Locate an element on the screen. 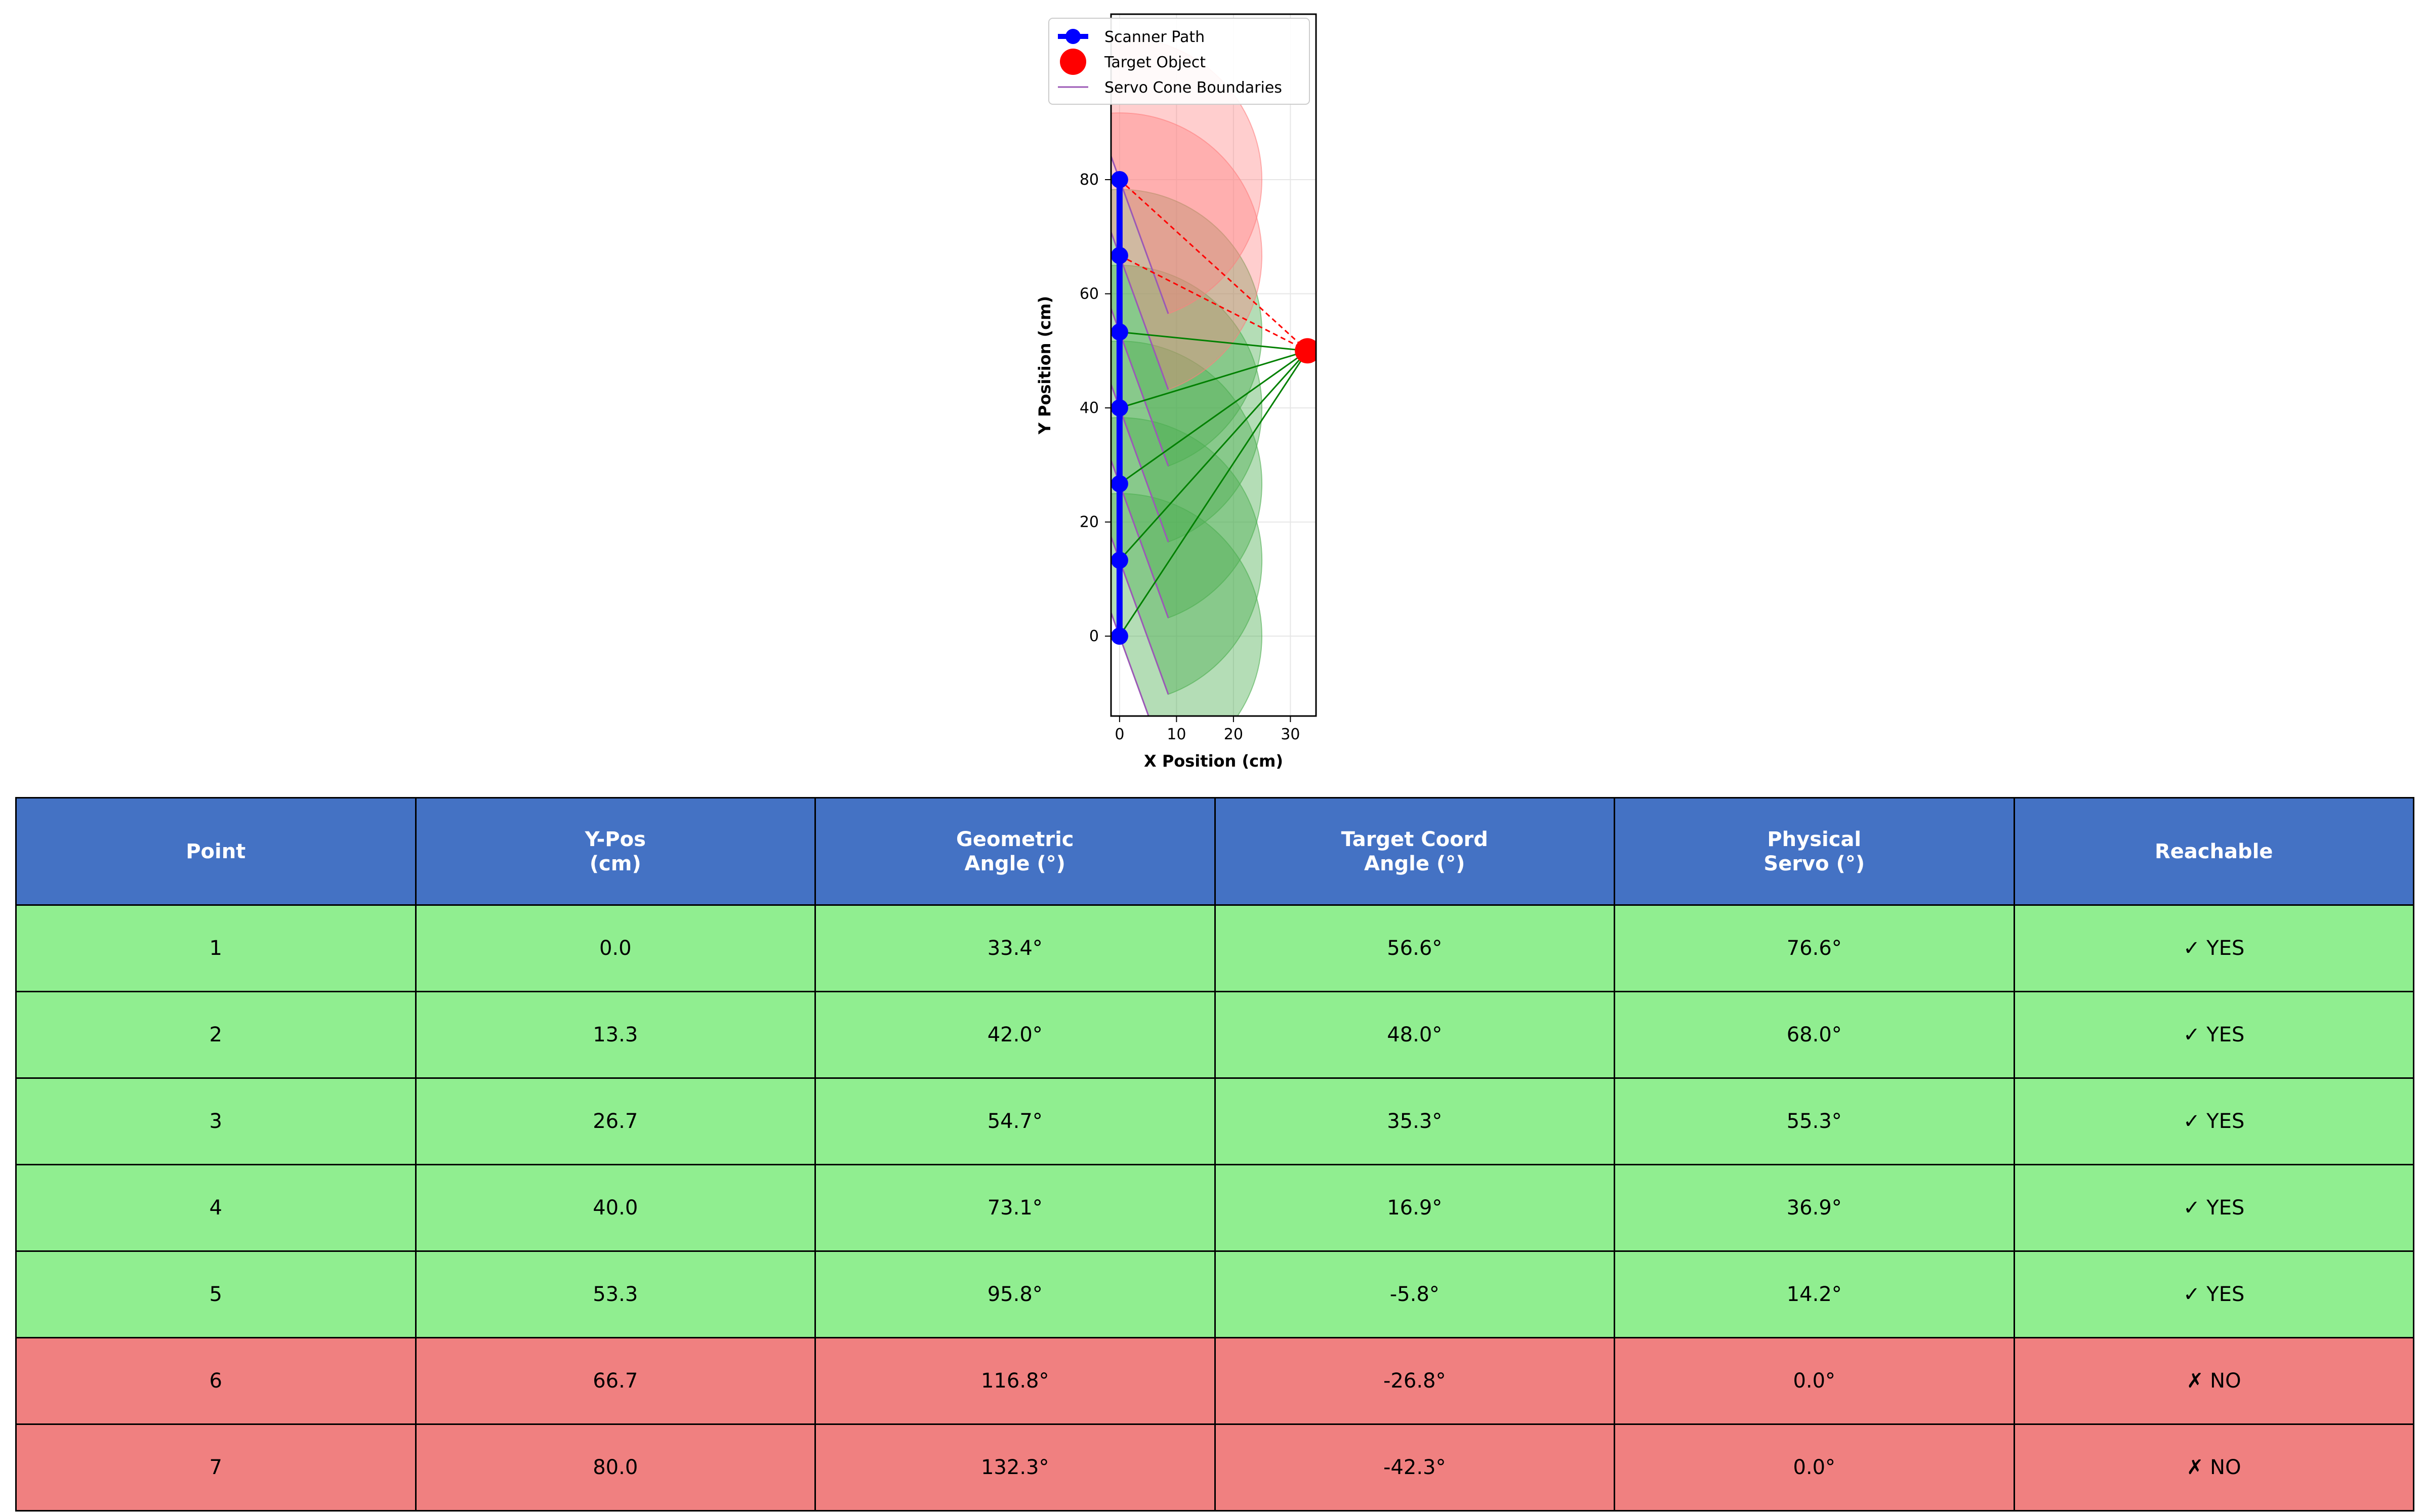 The height and width of the screenshot is (1512, 2423). table-cell: 13.3 is located at coordinates (616, 1035).